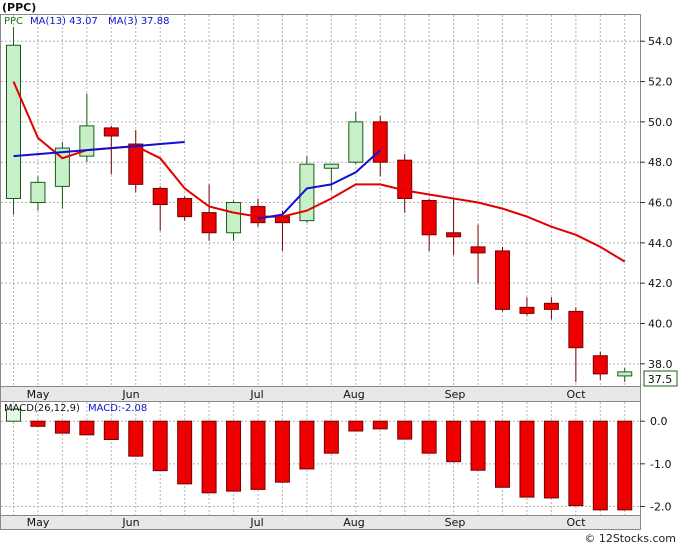 This screenshot has width=680, height=546. I want to click on price-tick-label: 48.0, so click(660, 162).